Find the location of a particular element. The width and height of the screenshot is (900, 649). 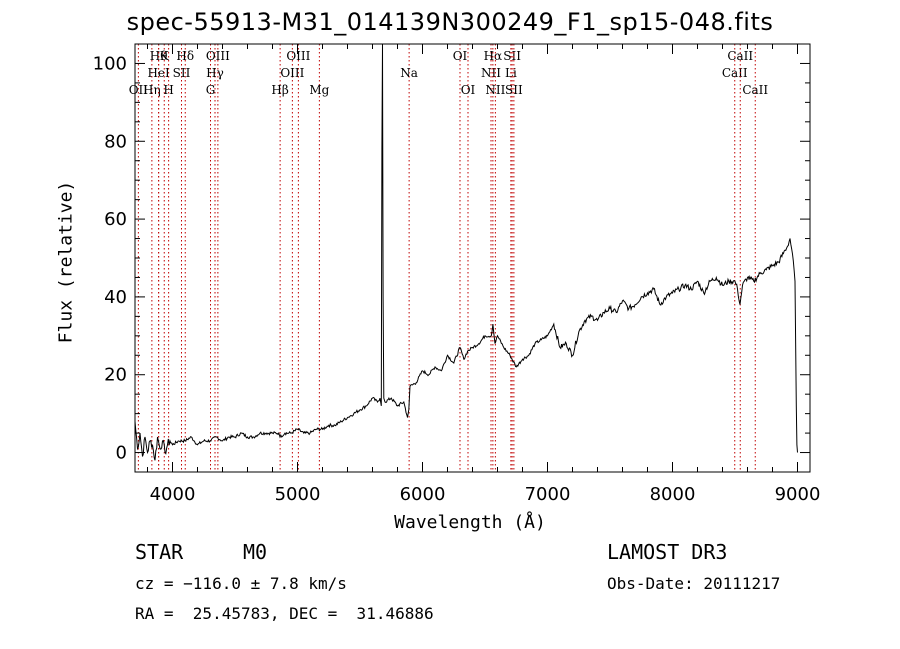

y-tick-label: 60 is located at coordinates (115, 219).